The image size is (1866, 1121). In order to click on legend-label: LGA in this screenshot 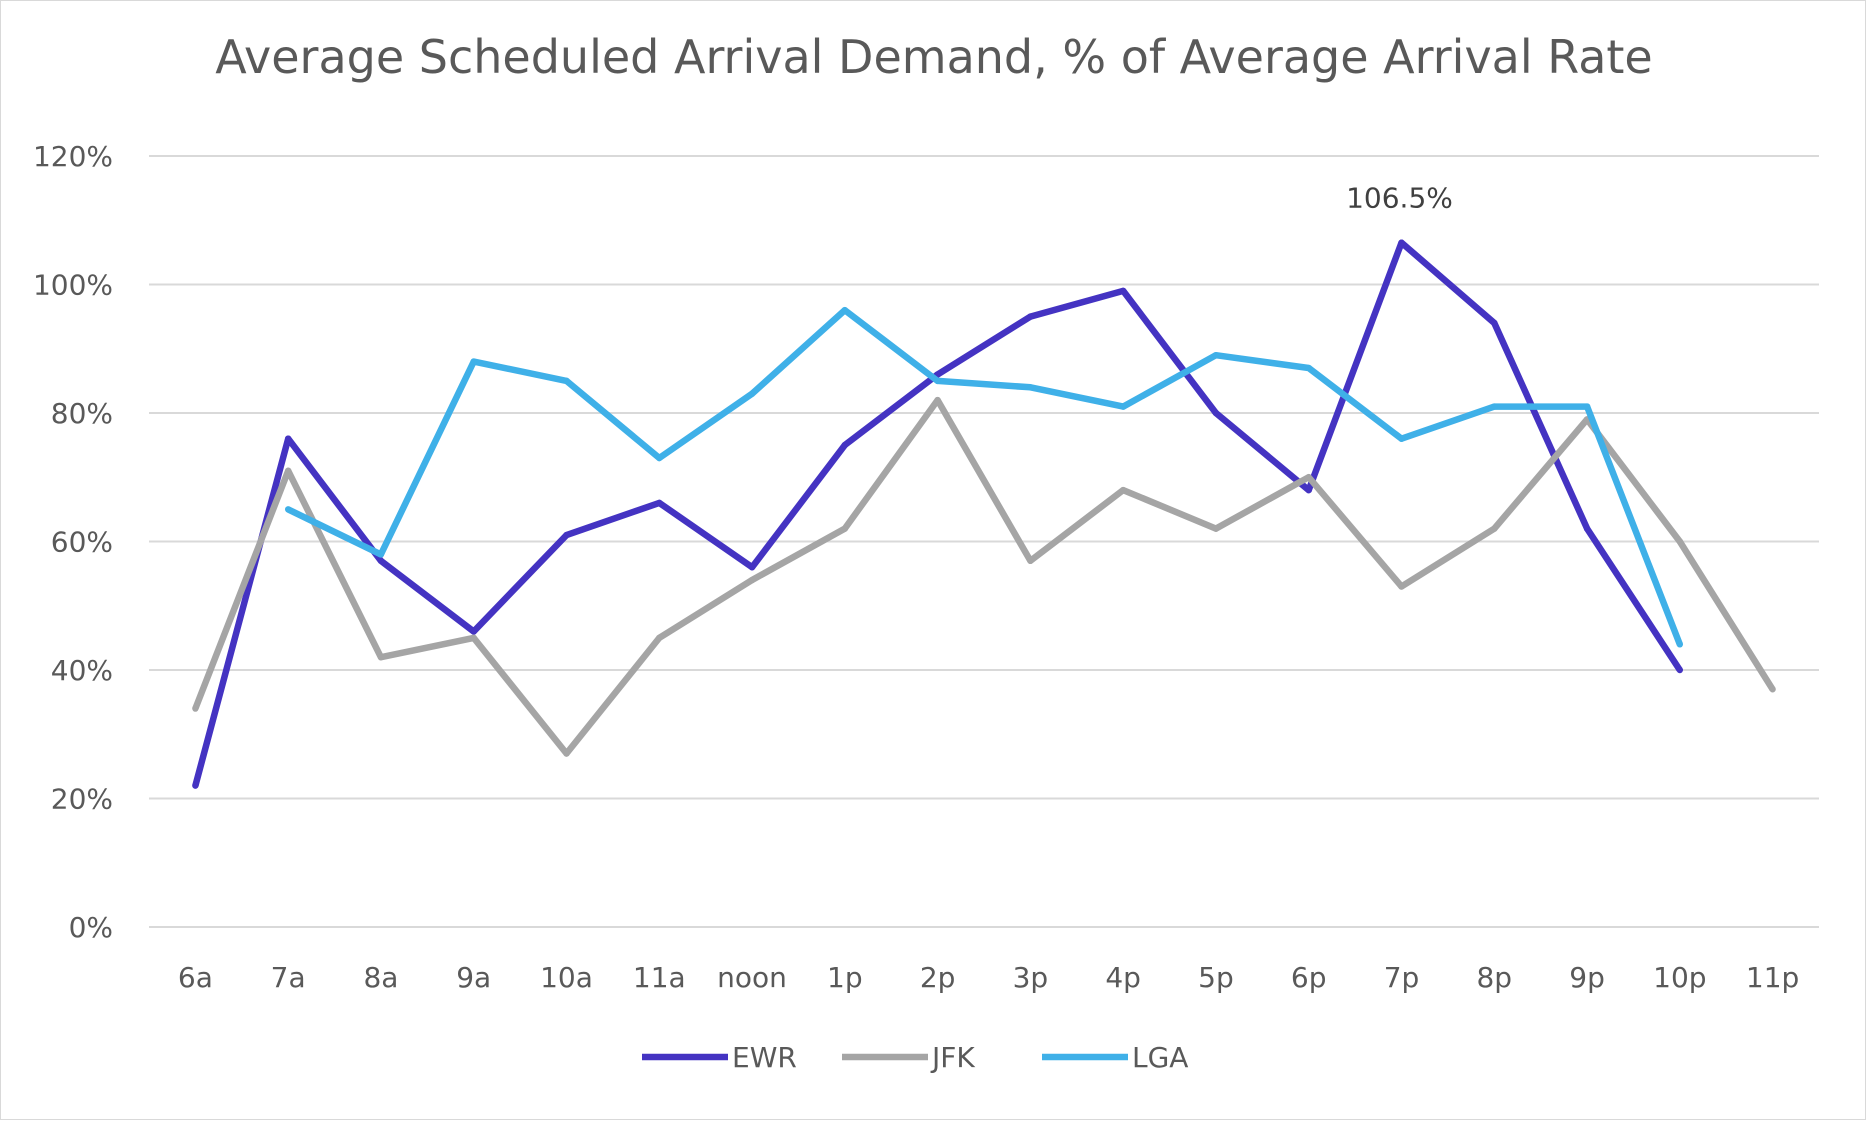, I will do `click(1160, 1057)`.